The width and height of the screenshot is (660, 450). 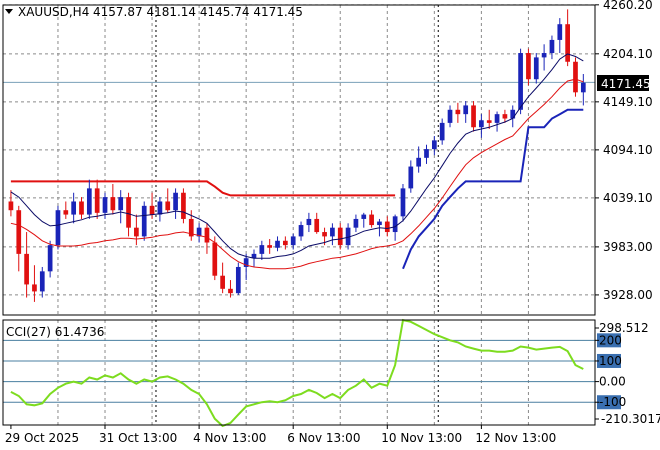 What do you see at coordinates (624, 328) in the screenshot?
I see `cci-level-label: 298.512` at bounding box center [624, 328].